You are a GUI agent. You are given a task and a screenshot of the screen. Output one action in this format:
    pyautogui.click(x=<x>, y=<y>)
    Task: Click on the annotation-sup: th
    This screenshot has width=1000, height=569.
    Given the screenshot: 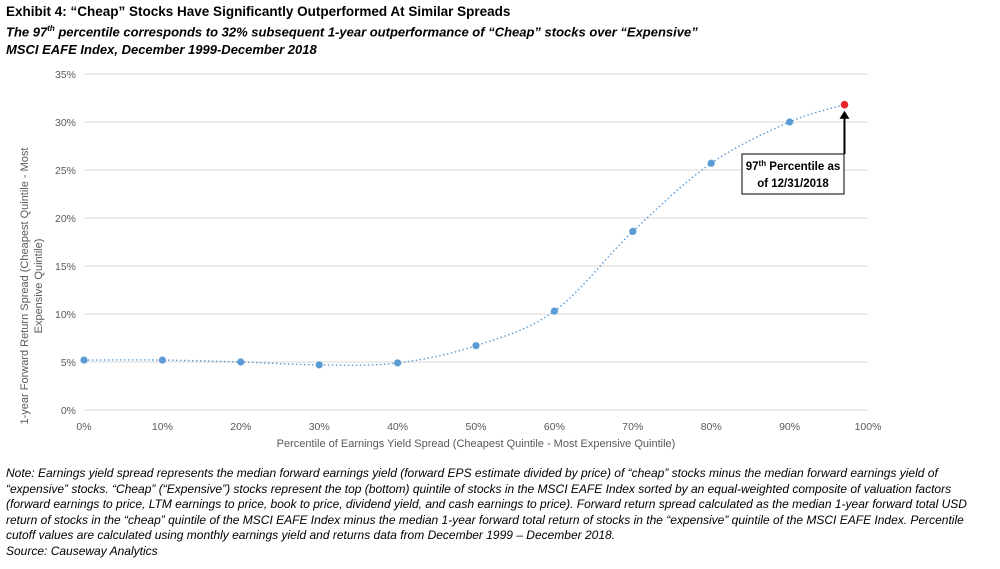 What is the action you would take?
    pyautogui.click(x=763, y=163)
    